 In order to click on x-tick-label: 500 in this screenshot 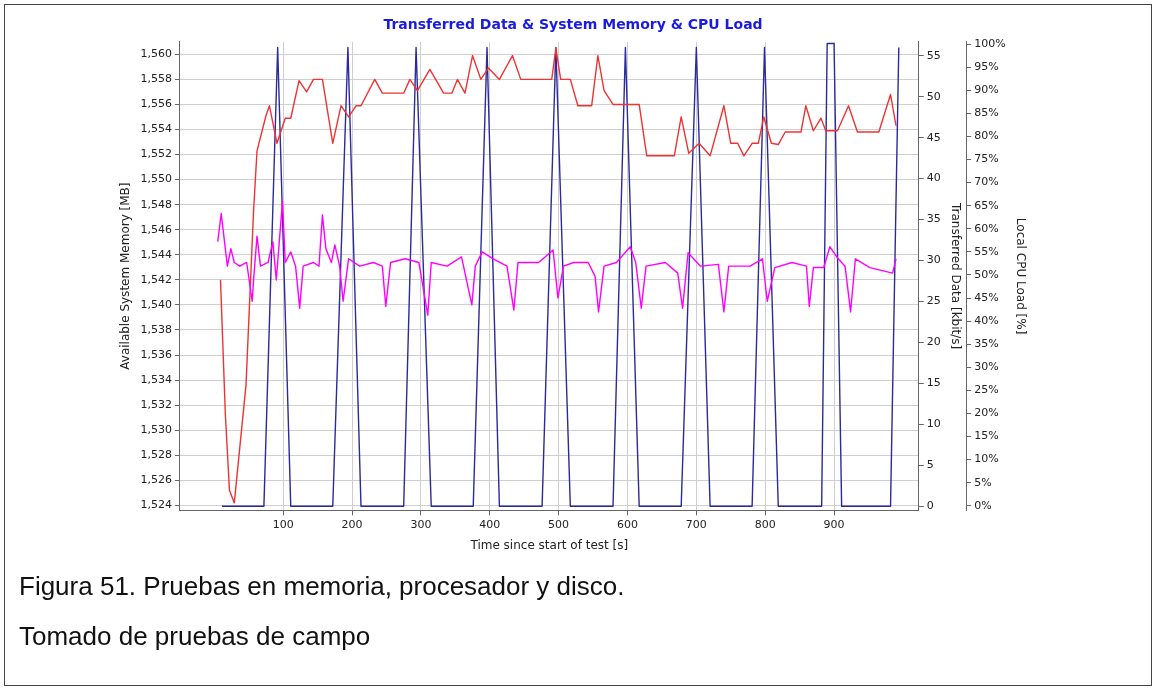, I will do `click(559, 524)`.